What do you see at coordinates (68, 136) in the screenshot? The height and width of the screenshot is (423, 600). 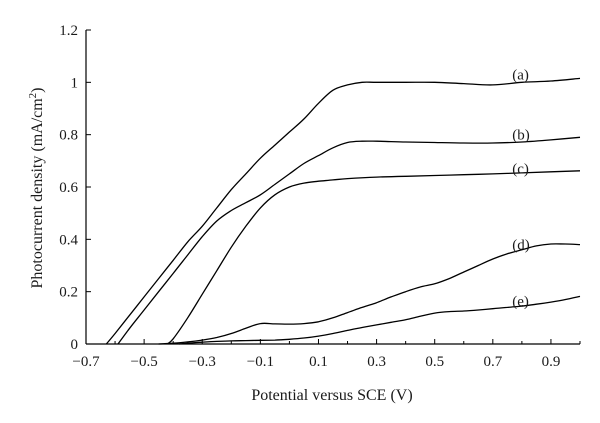 I see `y-tick-label: 0.8` at bounding box center [68, 136].